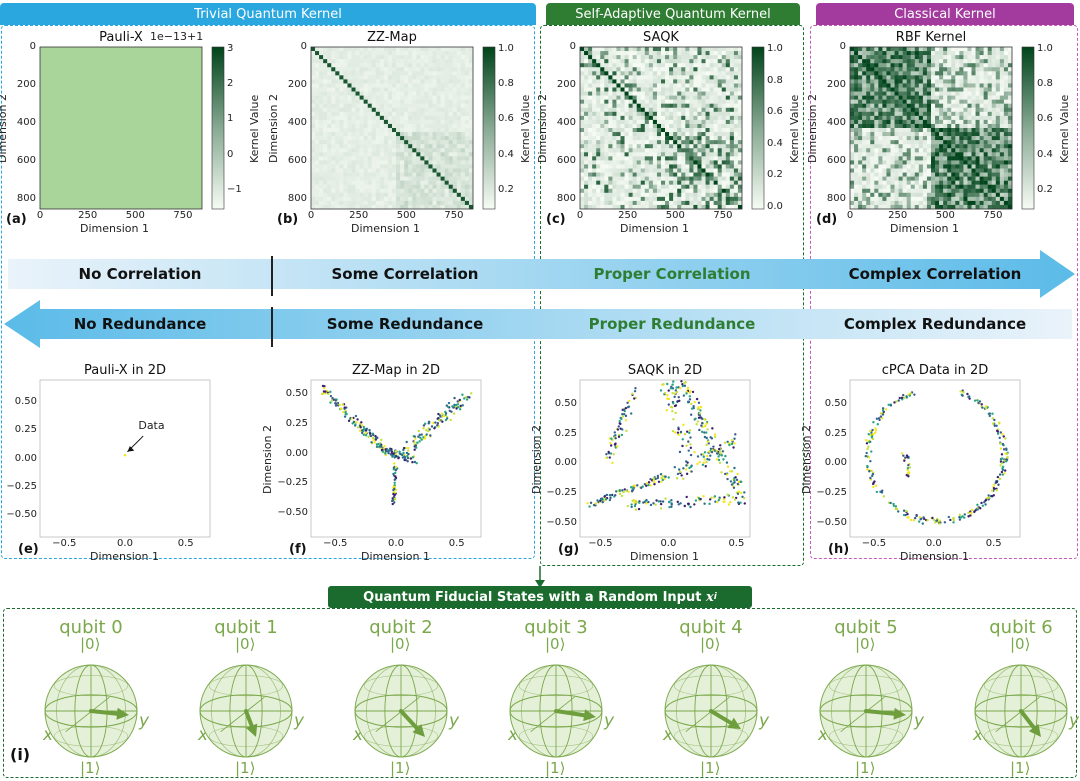 This screenshot has height=781, width=1080. Describe the element at coordinates (26, 123) in the screenshot. I see `kernel-ytick: 400` at that location.